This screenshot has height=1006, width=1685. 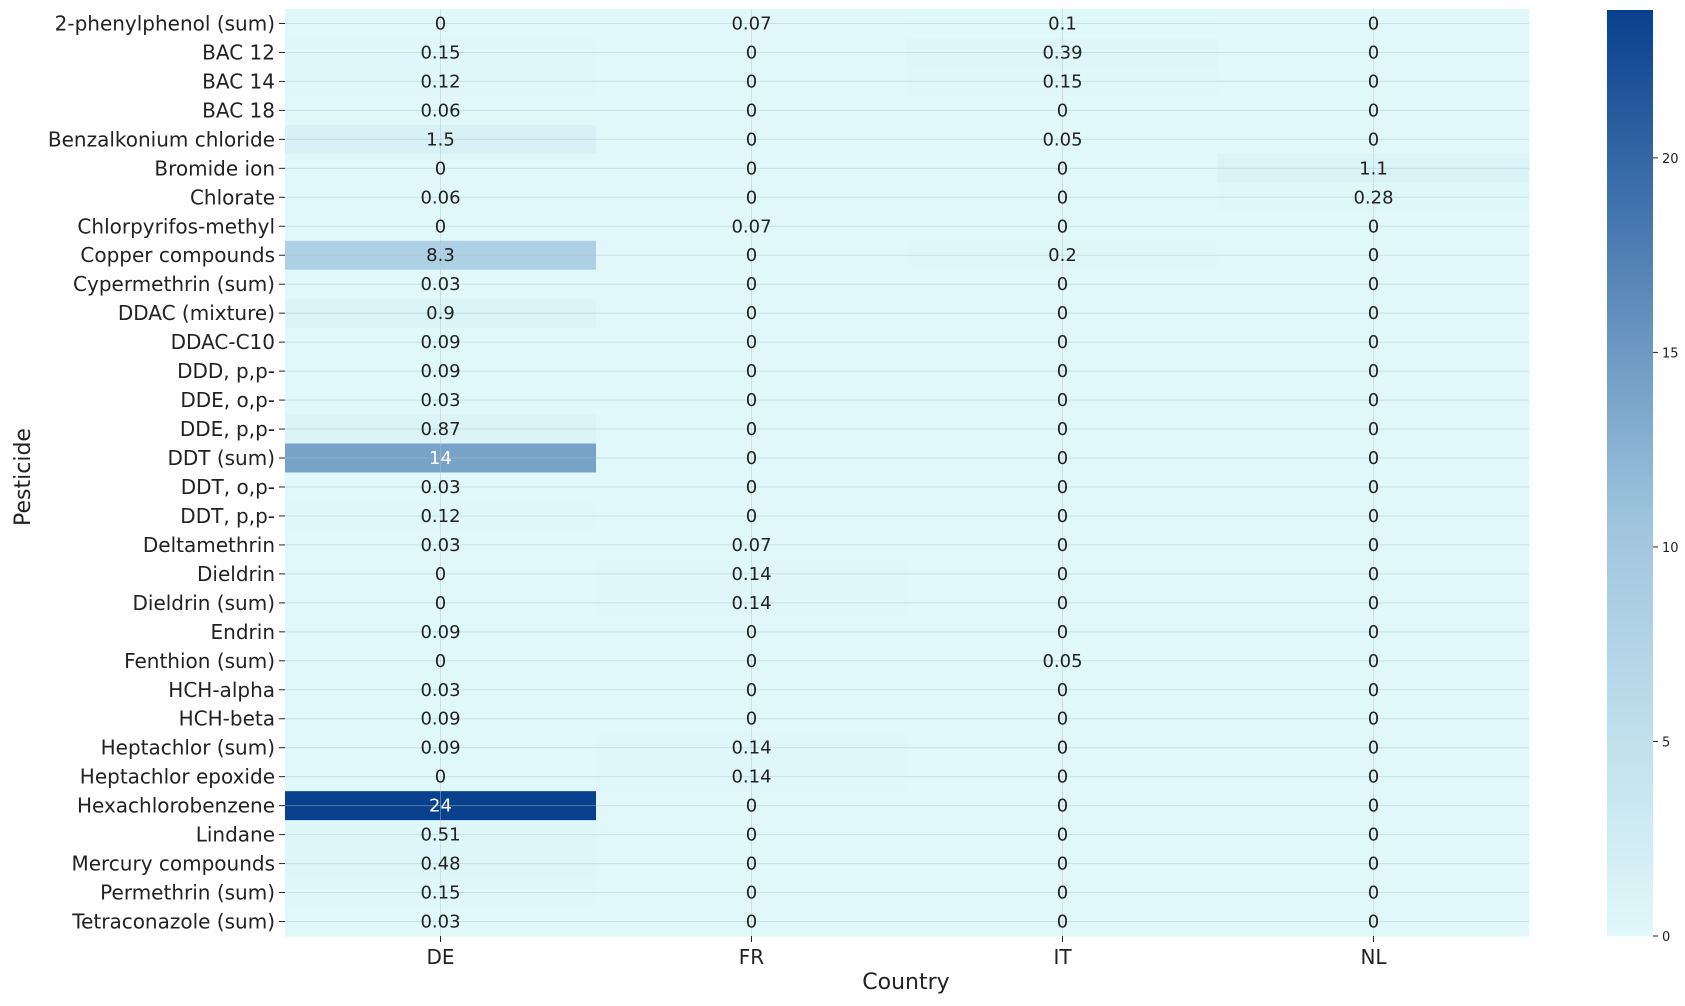 I want to click on cell-value-label: 8.3, so click(x=440, y=255).